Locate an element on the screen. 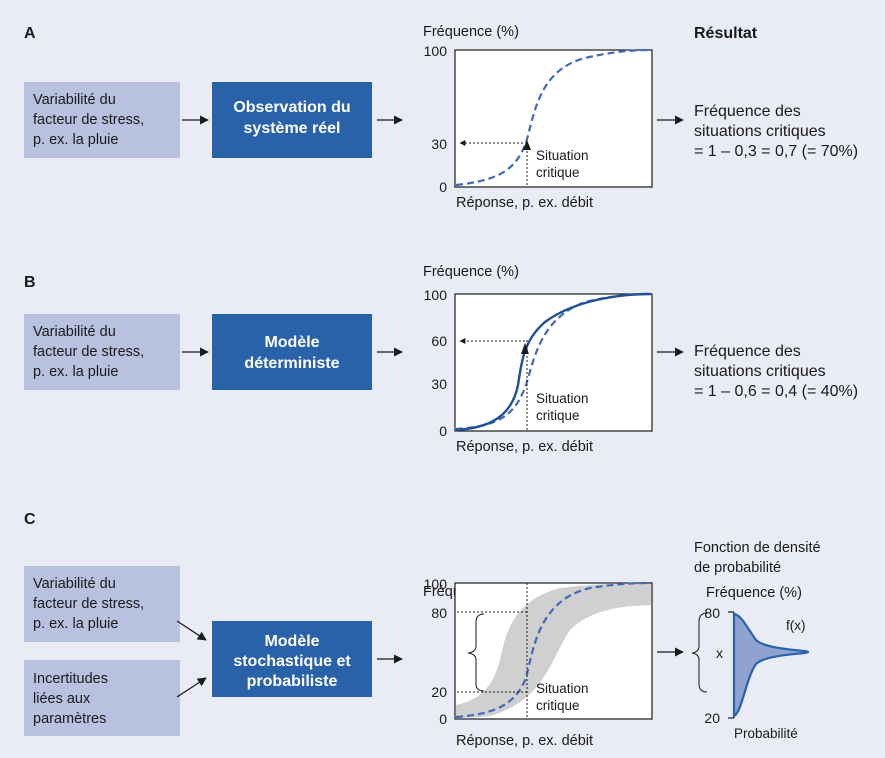 The height and width of the screenshot is (758, 885). model-a-line-1: Observation du is located at coordinates (291, 107).